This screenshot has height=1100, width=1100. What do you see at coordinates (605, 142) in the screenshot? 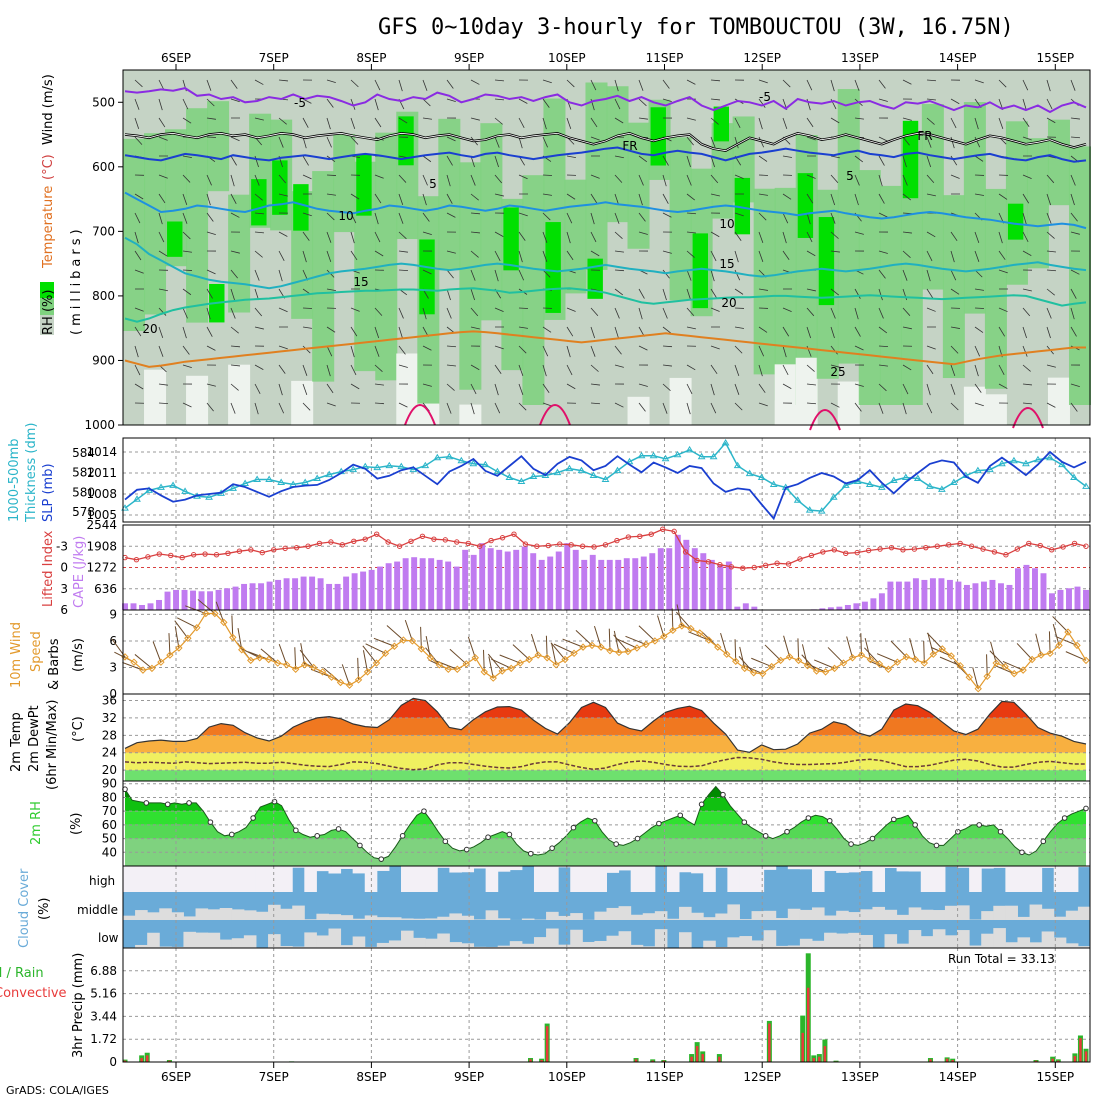
I see `isotherm-fr-inner` at bounding box center [605, 142].